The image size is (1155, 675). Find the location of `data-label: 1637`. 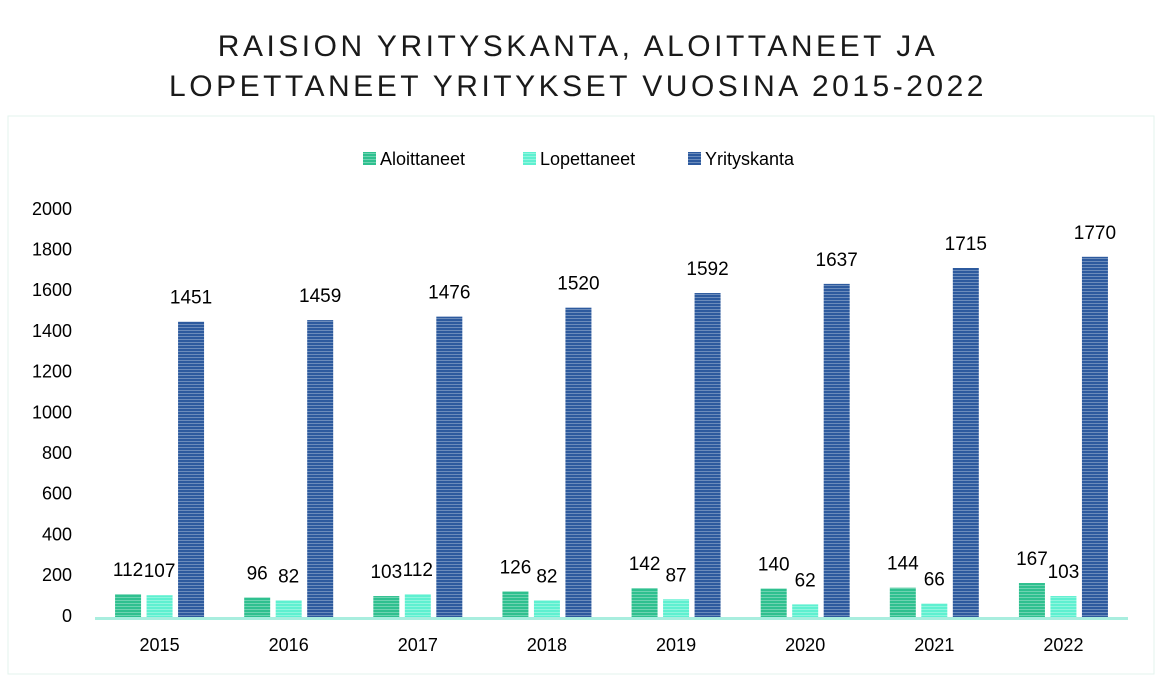

data-label: 1637 is located at coordinates (837, 260).